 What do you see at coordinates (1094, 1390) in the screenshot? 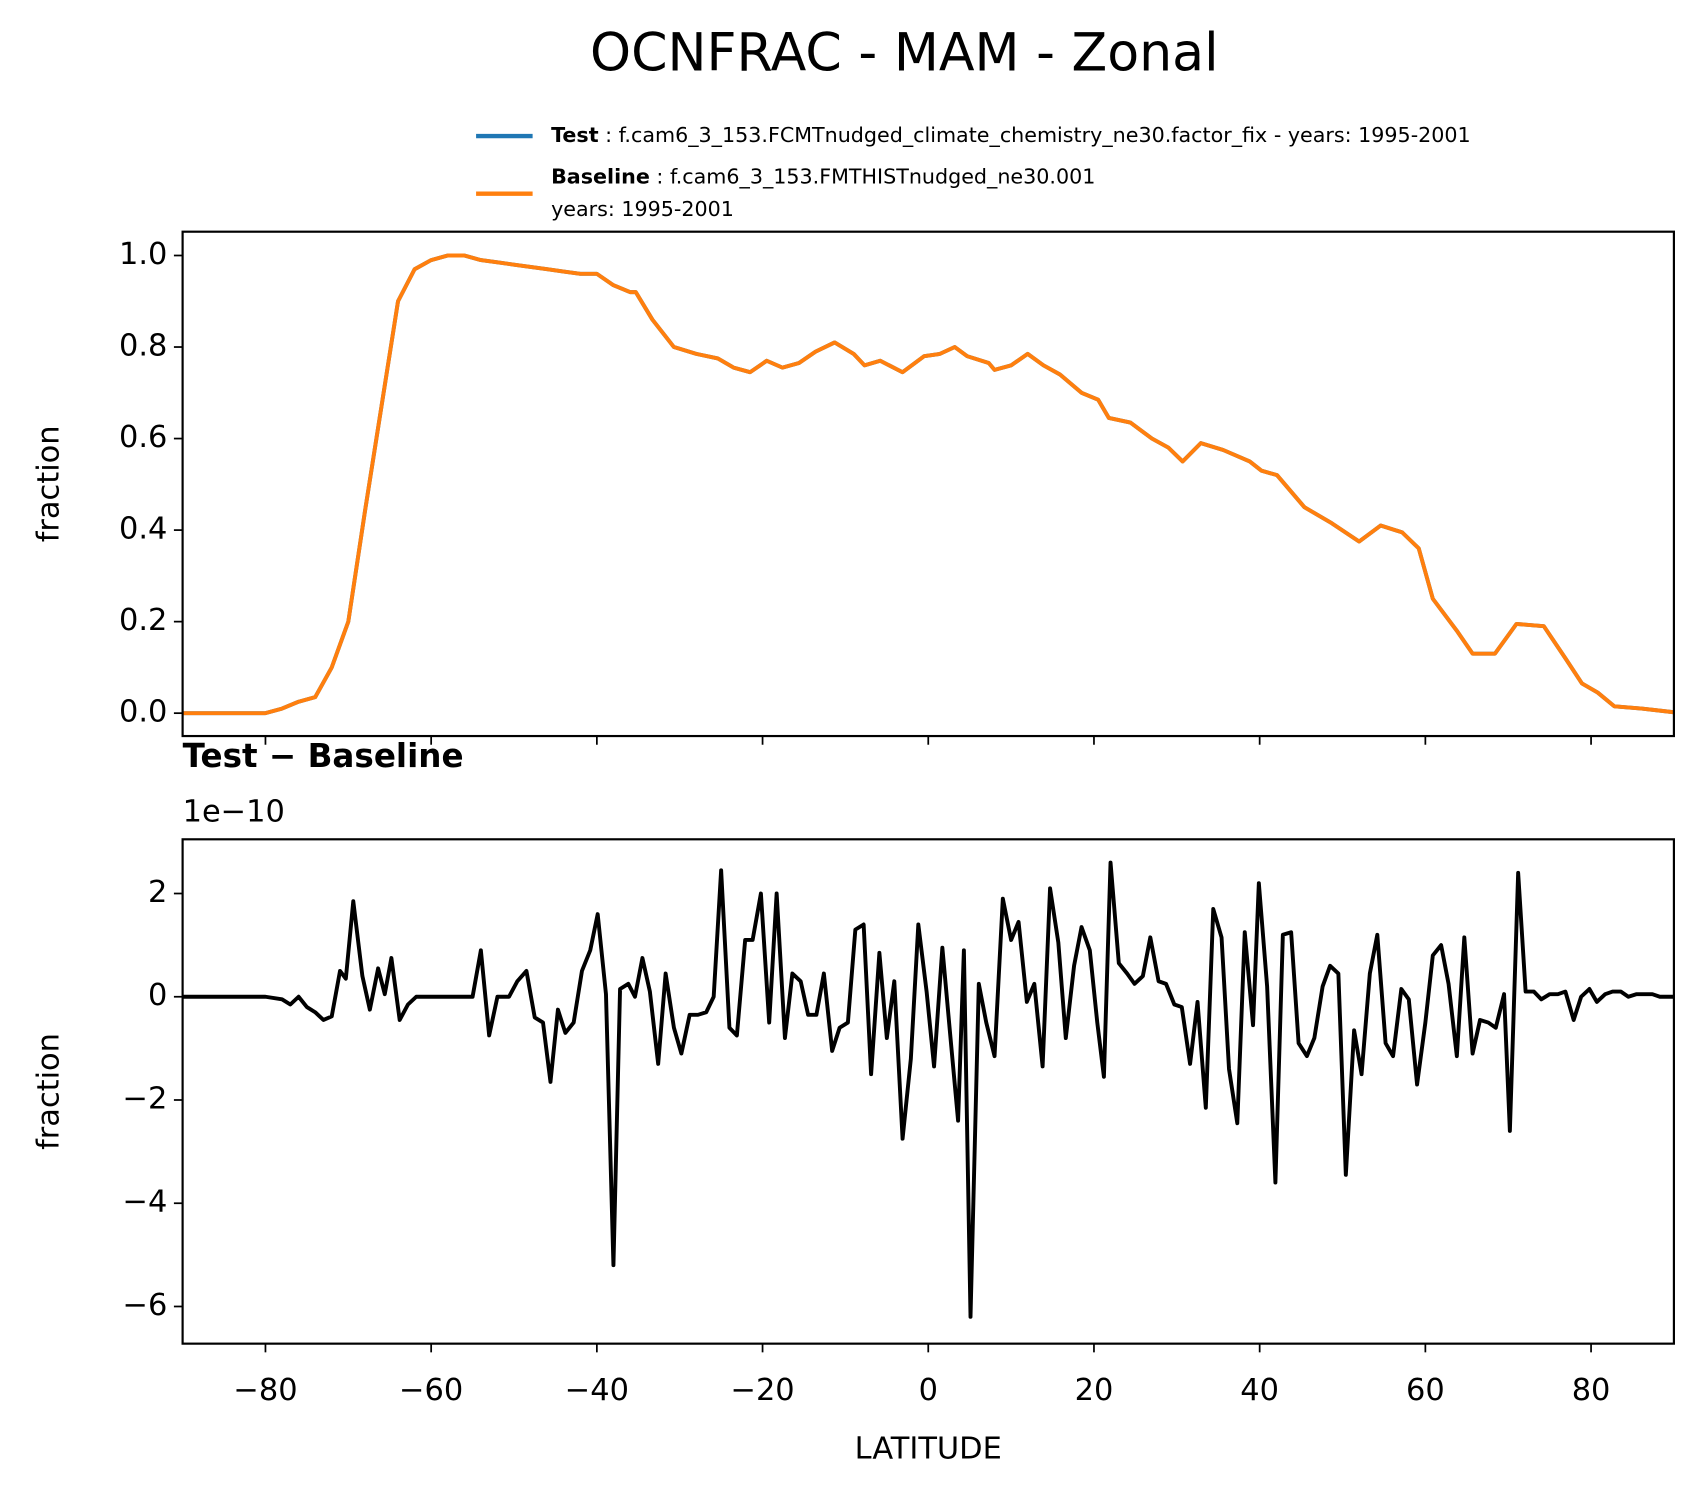
I see `x-tick-label: 20` at bounding box center [1094, 1390].